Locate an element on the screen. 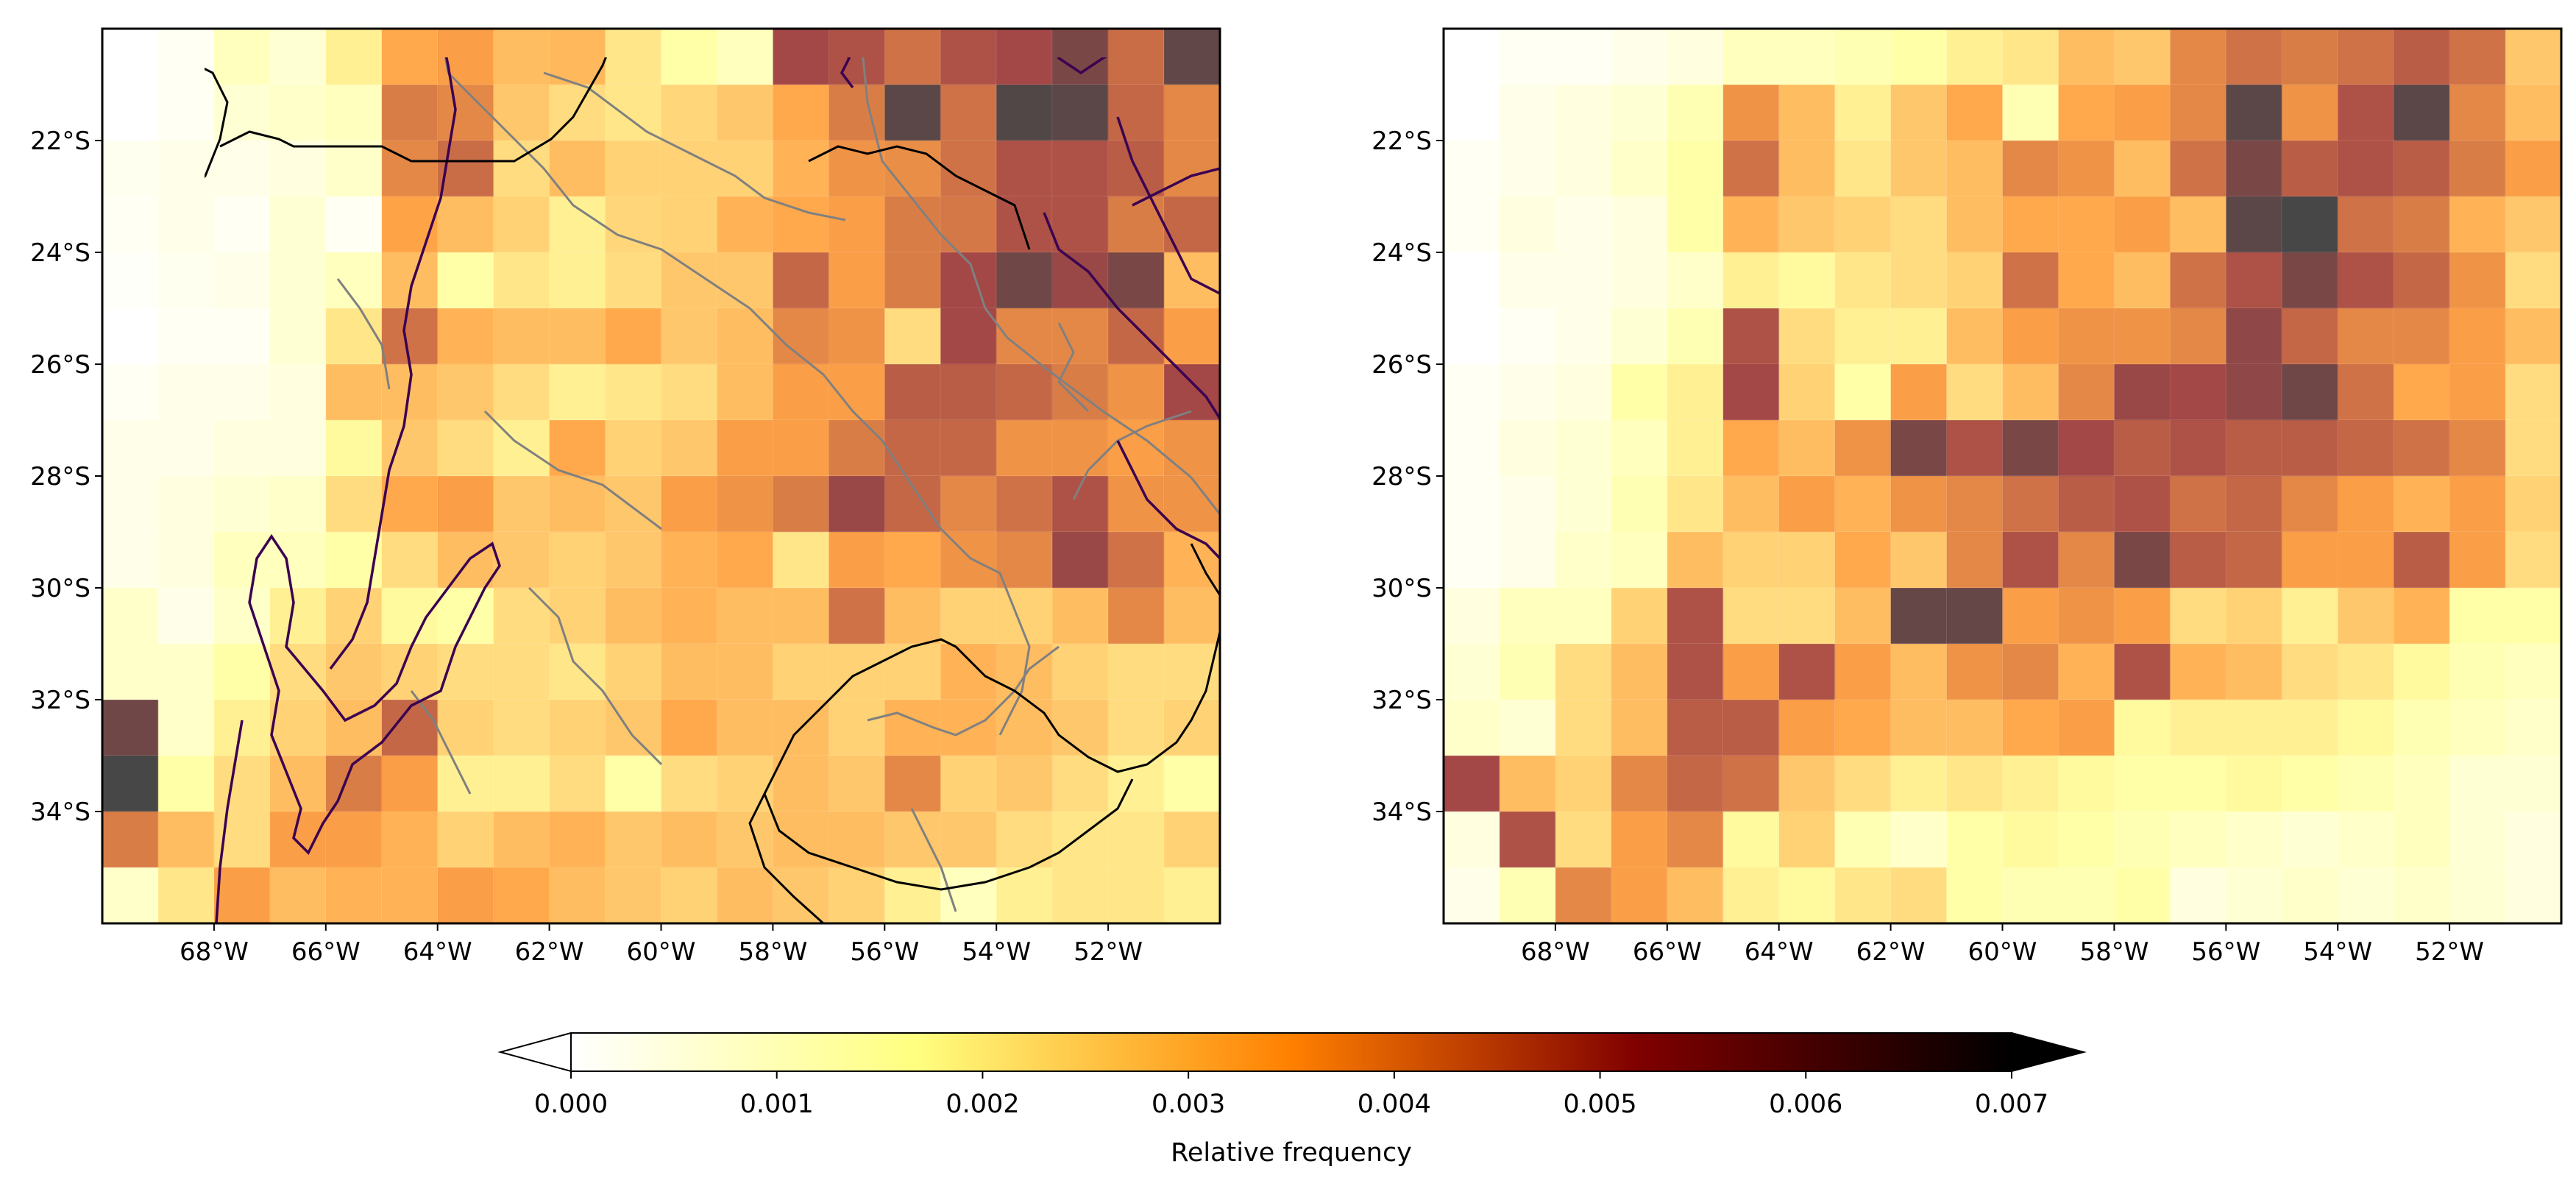  y-tick-label: 22°S is located at coordinates (1402, 141).